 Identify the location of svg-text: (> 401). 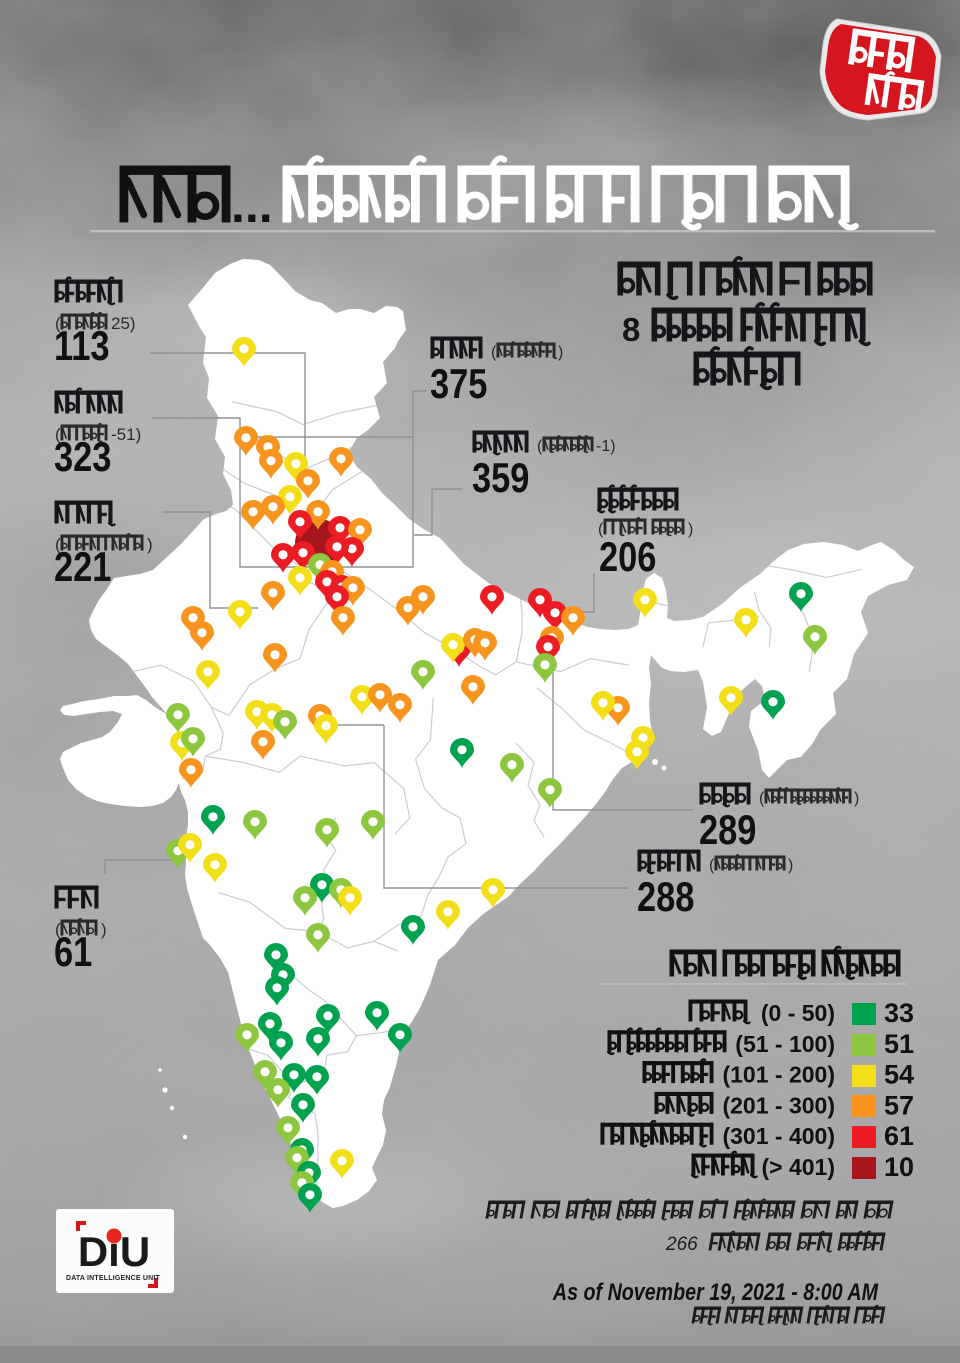
(798, 1167).